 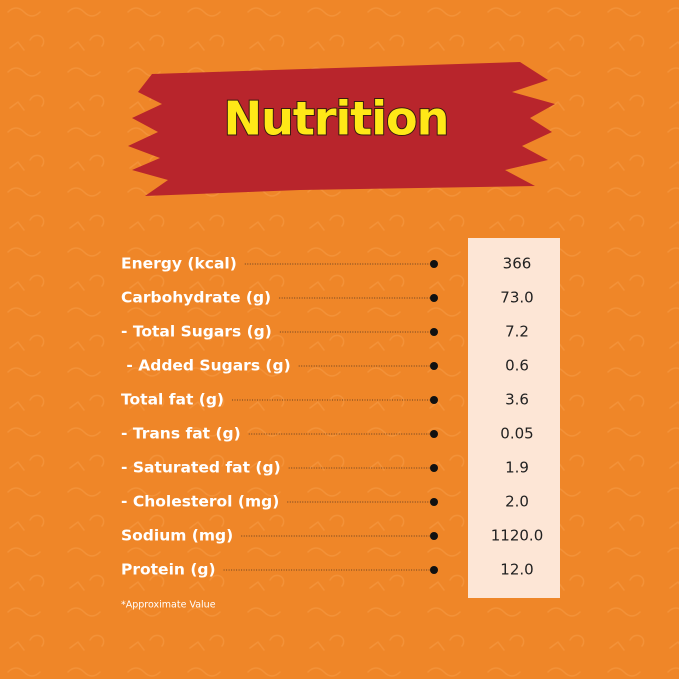 I want to click on nutrient-value: 73.0, so click(x=516, y=298).